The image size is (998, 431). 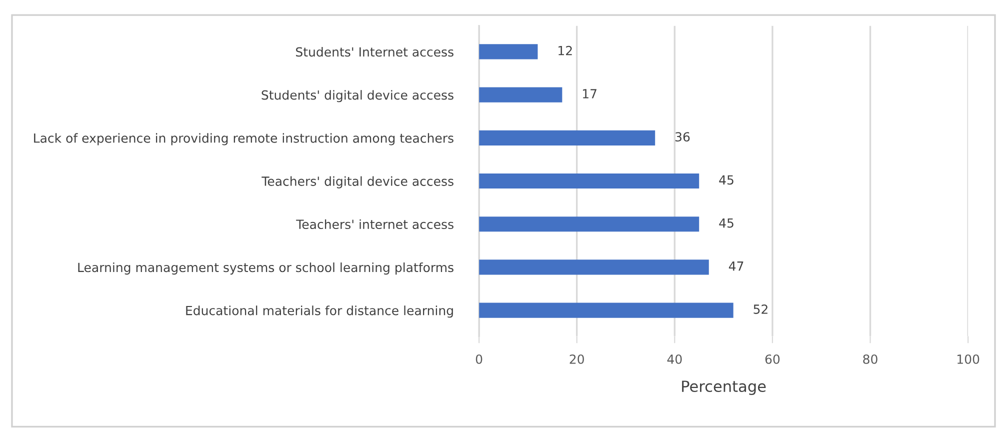 What do you see at coordinates (577, 359) in the screenshot?
I see `x-tick-label: 20` at bounding box center [577, 359].